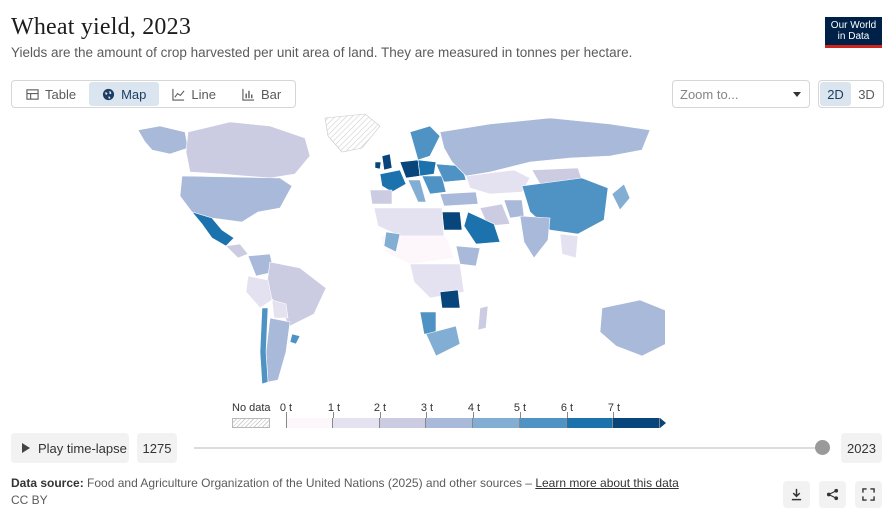 This screenshot has height=514, width=885. Describe the element at coordinates (835, 94) in the screenshot. I see `toggle-2d: 2D` at that location.